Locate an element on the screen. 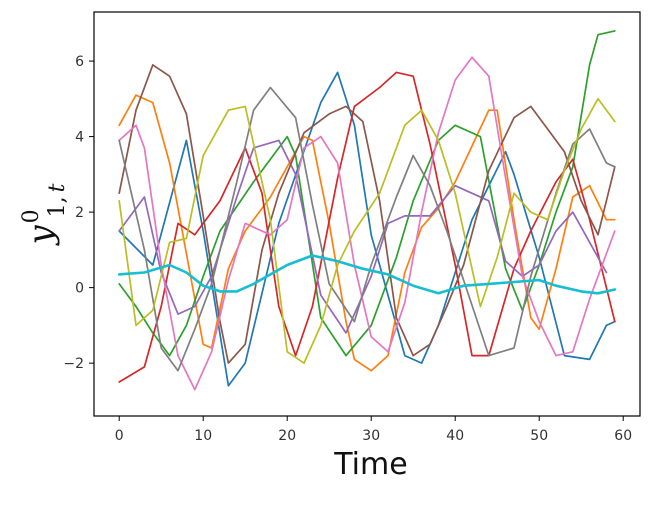 This screenshot has height=507, width=649. y-axis-label: y 0 1, t is located at coordinates (44, 214).